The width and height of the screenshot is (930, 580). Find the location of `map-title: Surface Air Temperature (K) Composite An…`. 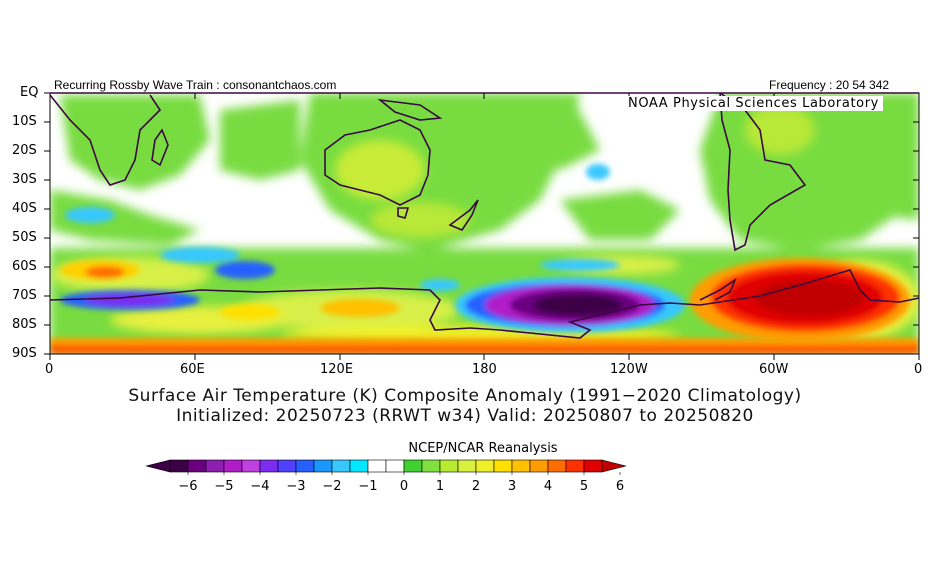

map-title: Surface Air Temperature (K) Composite An… is located at coordinates (465, 396).